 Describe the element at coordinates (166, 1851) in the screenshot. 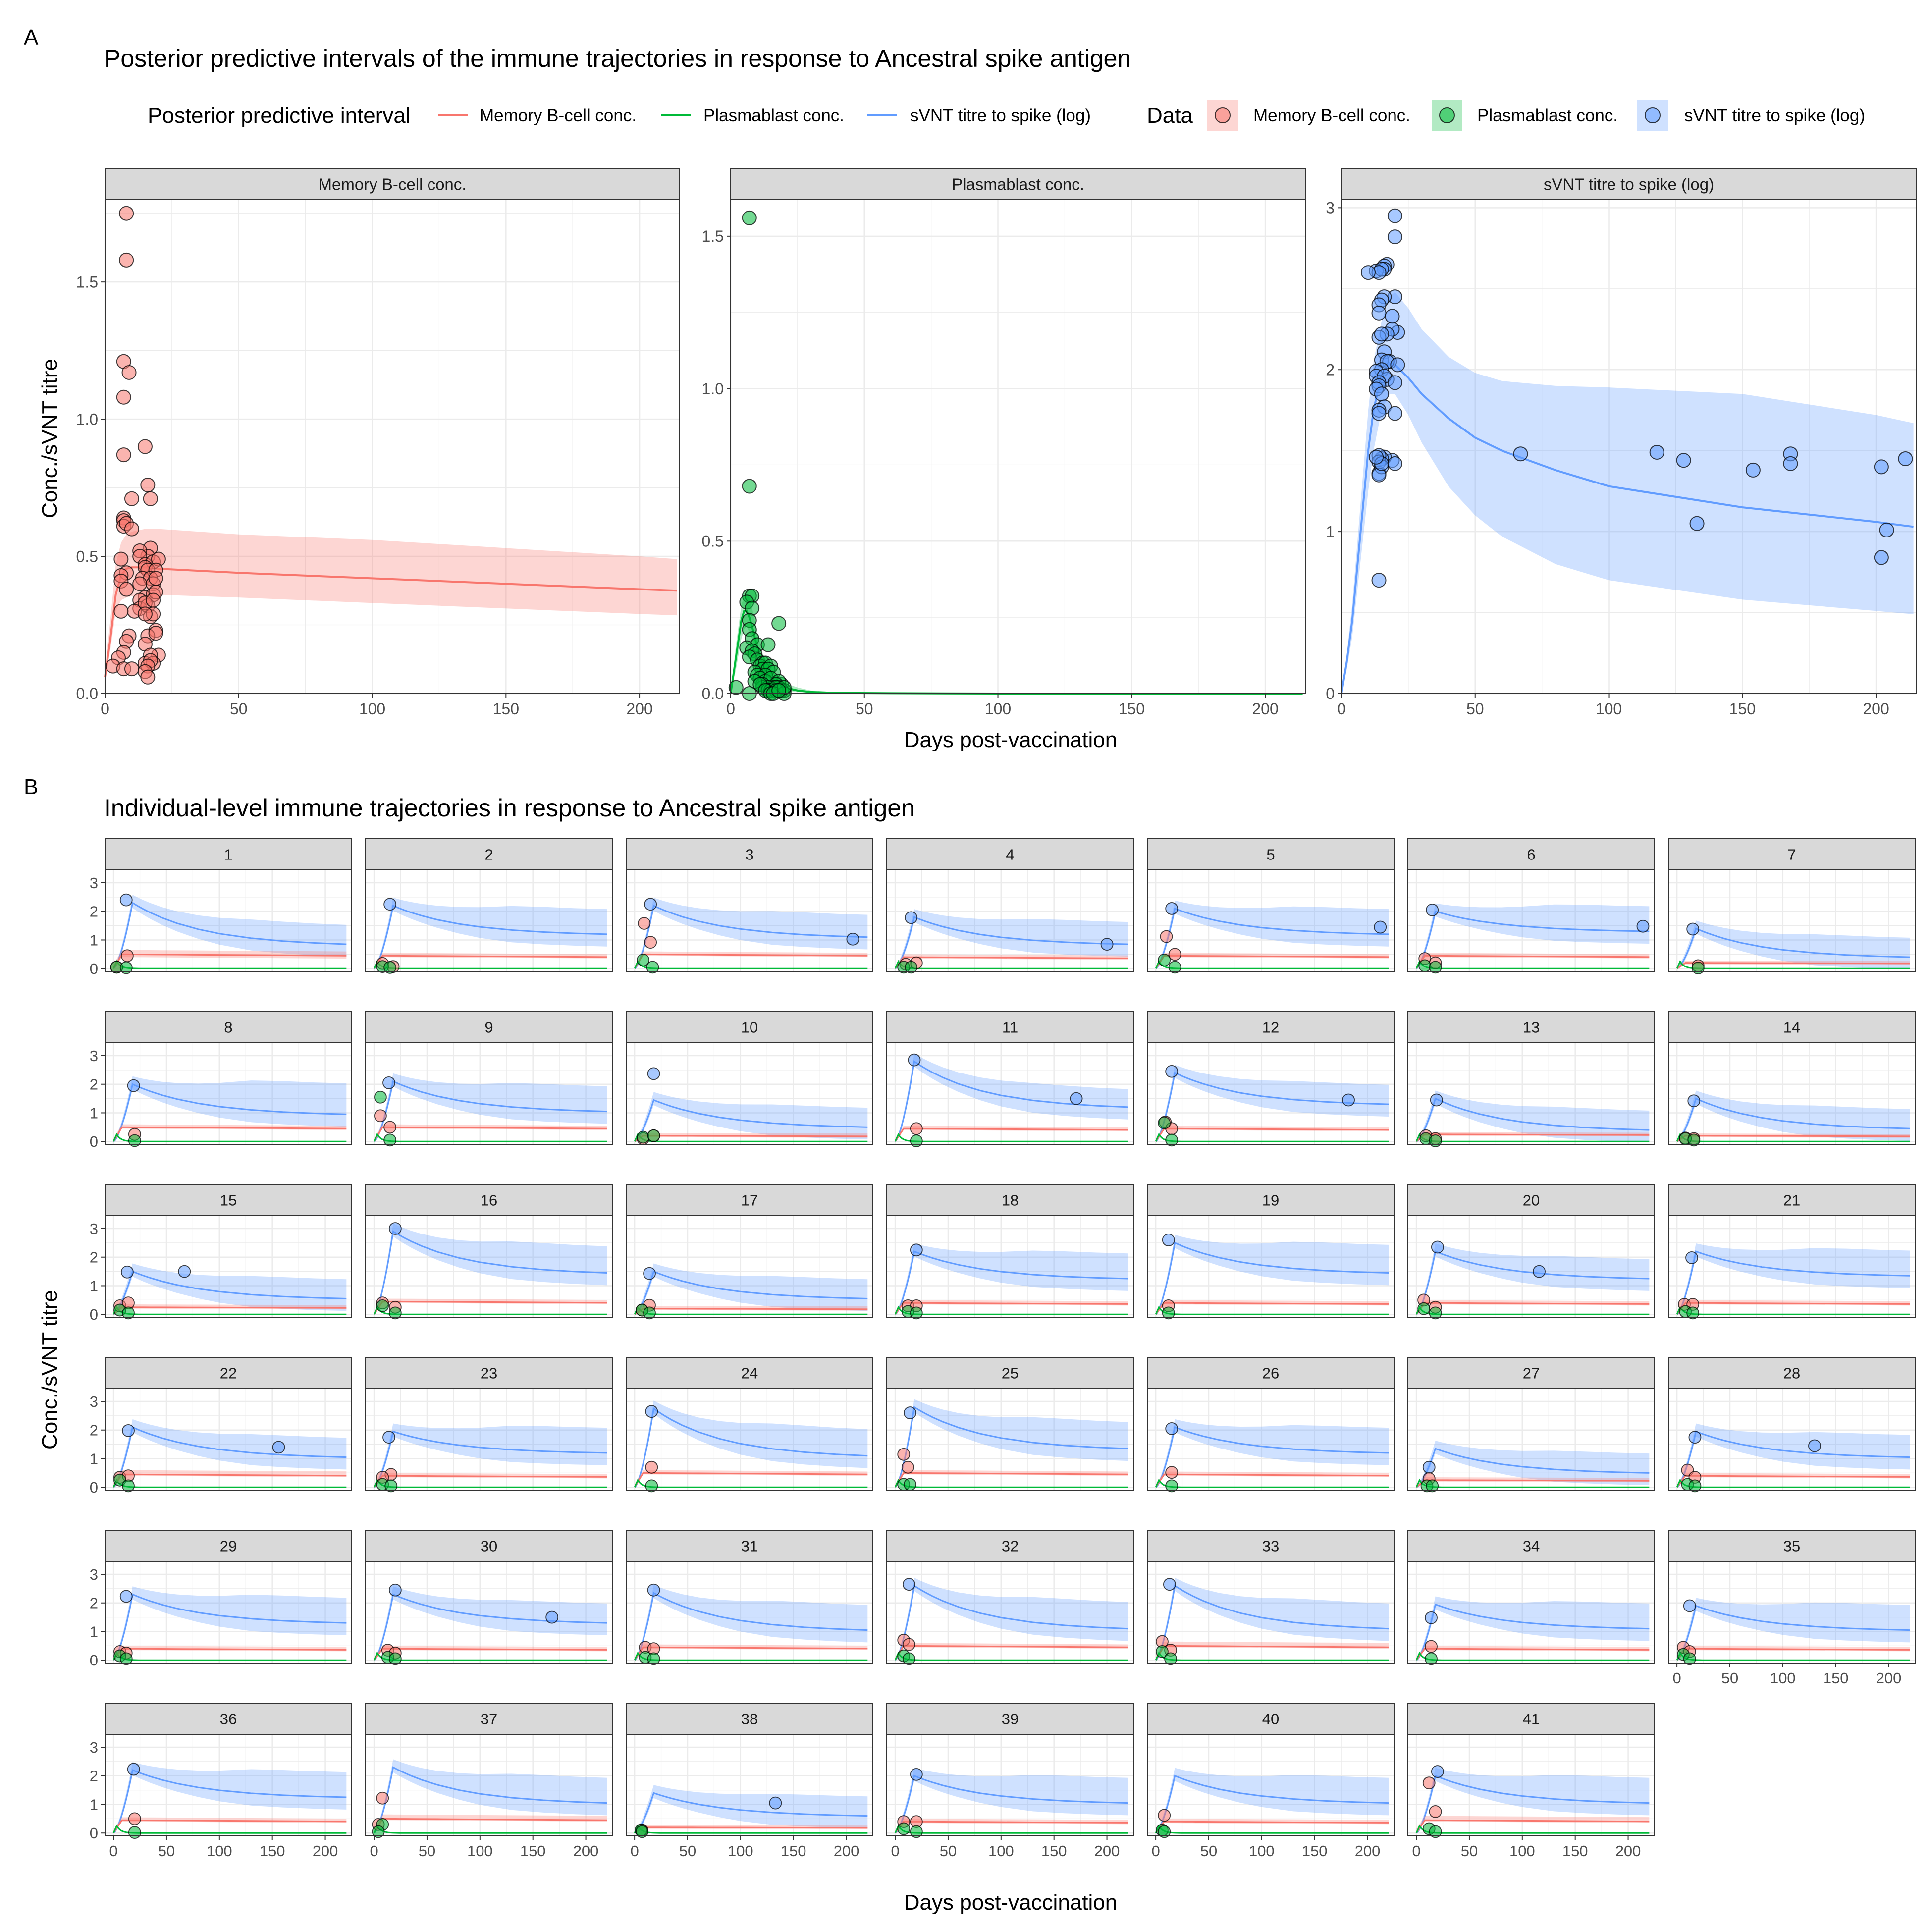

I see `x-tick-label: 50` at that location.